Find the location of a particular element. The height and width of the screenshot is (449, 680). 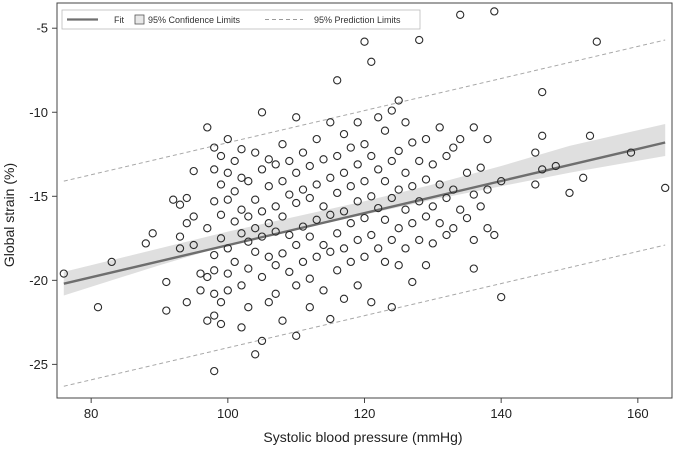

x-tick-label: 100 is located at coordinates (228, 413).